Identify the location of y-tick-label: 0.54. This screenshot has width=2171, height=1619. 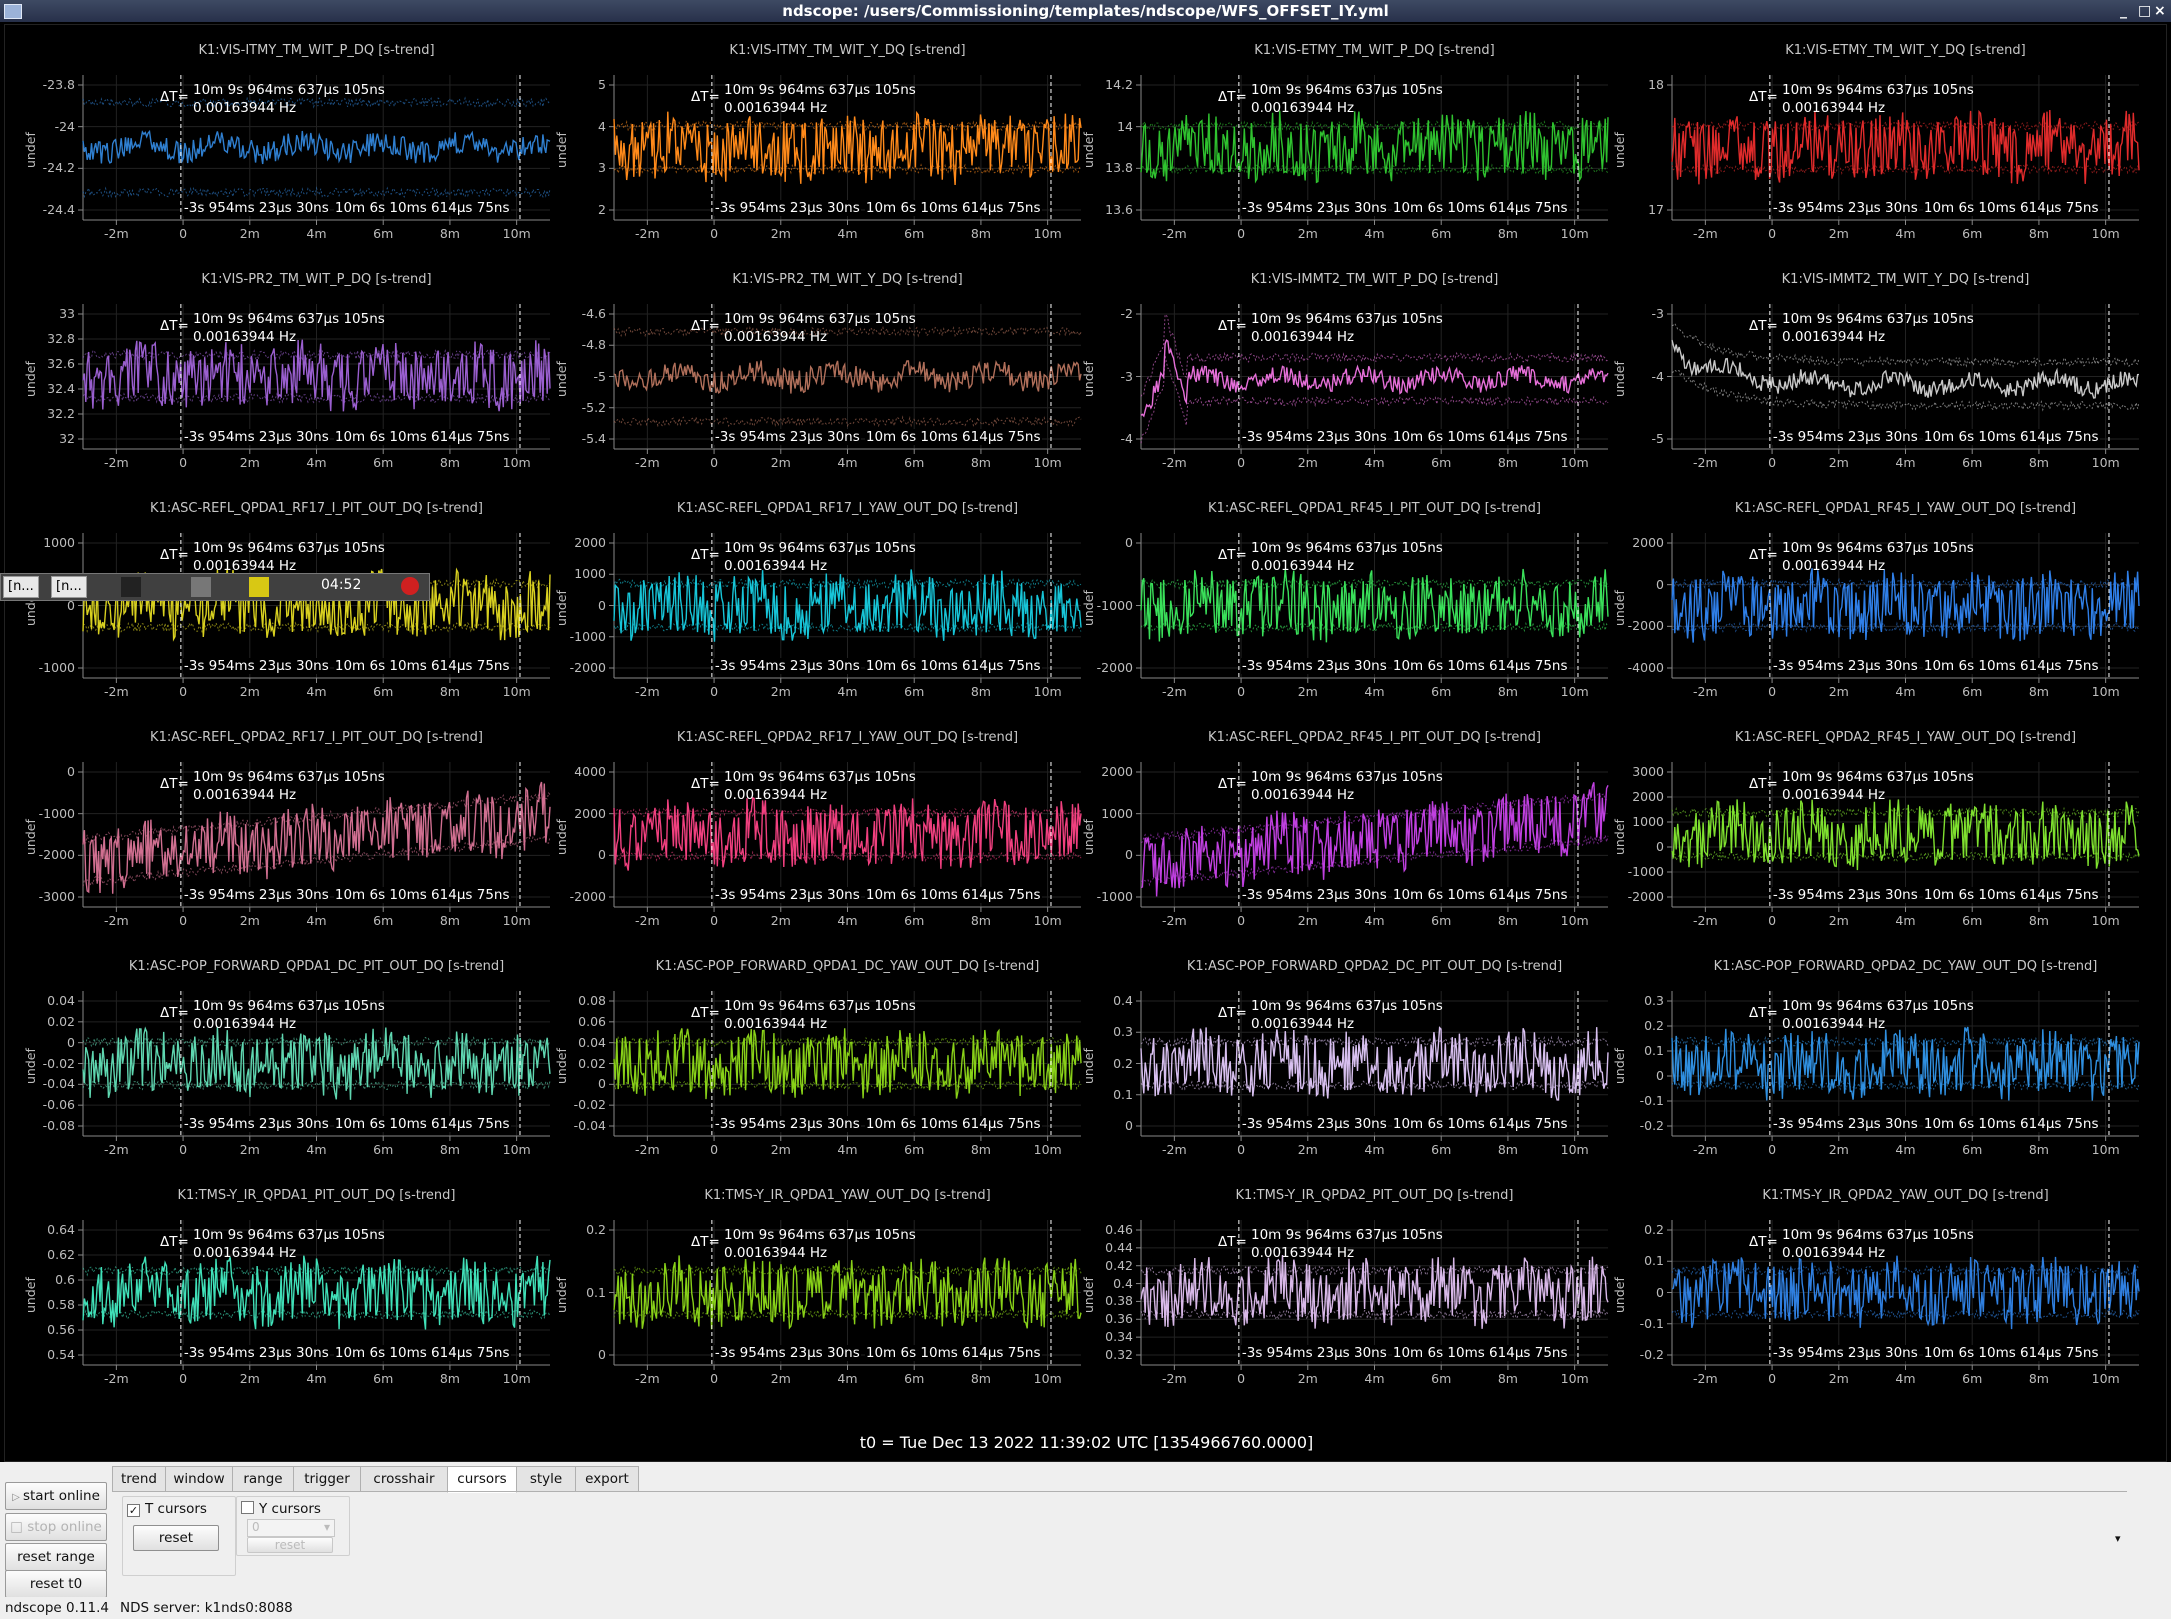
(61, 1354).